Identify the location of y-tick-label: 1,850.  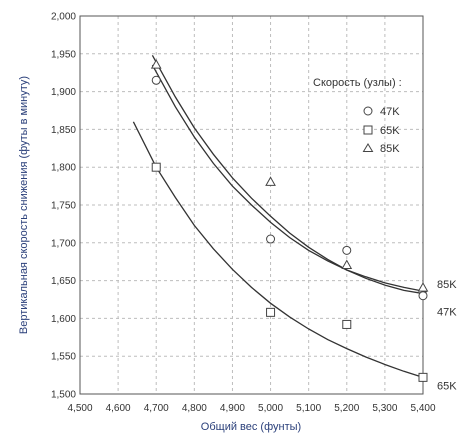
(63, 130).